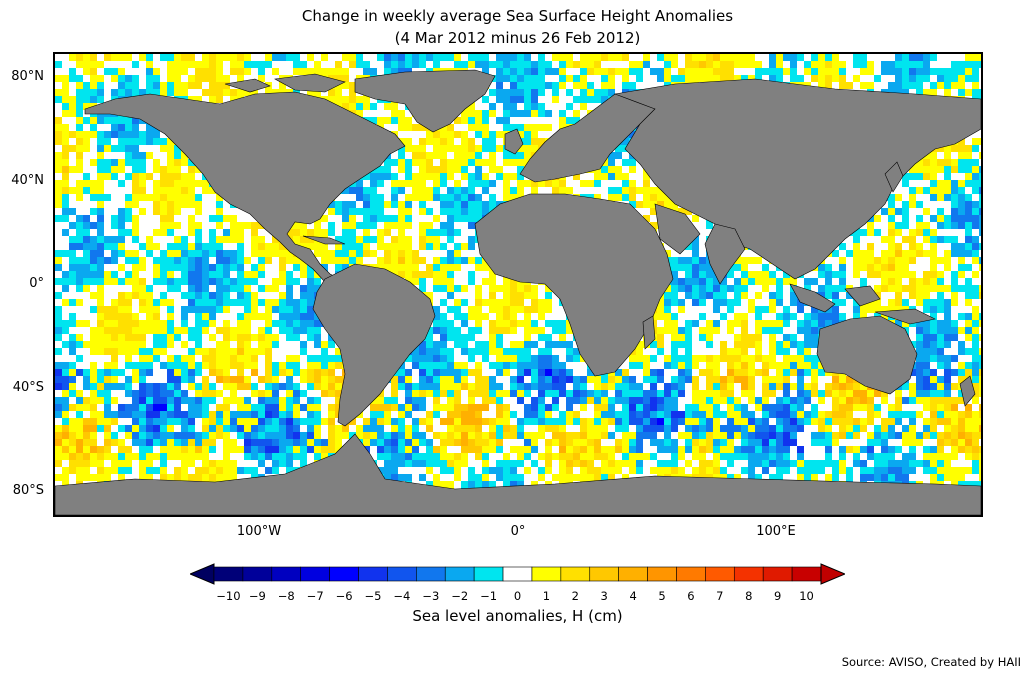 This screenshot has height=676, width=1035. What do you see at coordinates (489, 596) in the screenshot?
I see `colorbar-tick-label: −1` at bounding box center [489, 596].